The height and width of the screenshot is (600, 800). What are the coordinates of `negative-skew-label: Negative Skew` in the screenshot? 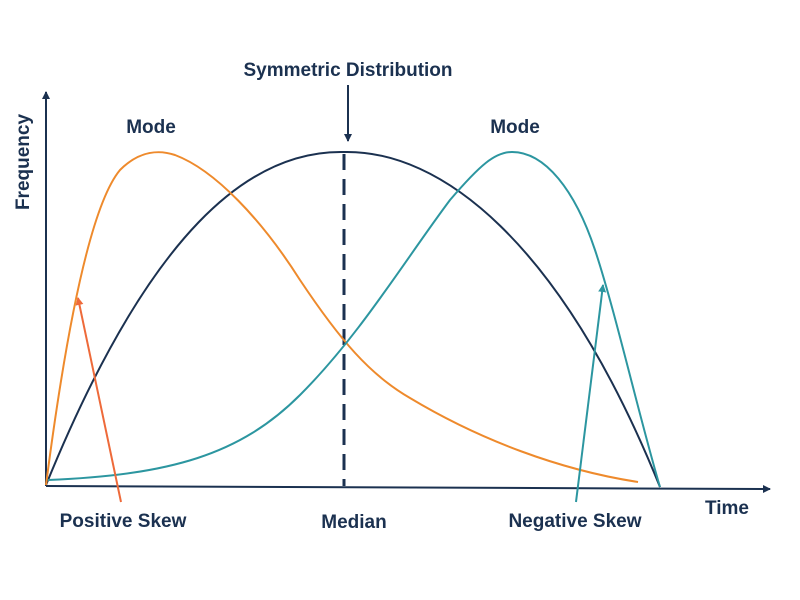 It's located at (574, 521).